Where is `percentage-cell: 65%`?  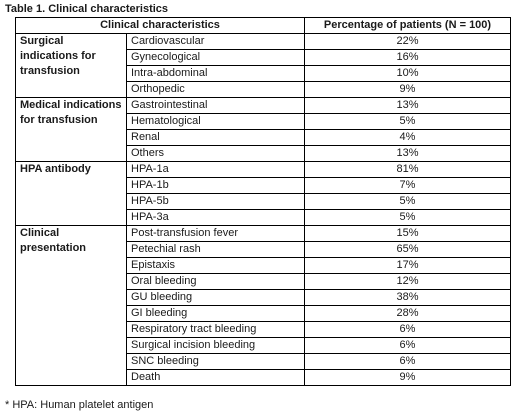
percentage-cell: 65% is located at coordinates (407, 249).